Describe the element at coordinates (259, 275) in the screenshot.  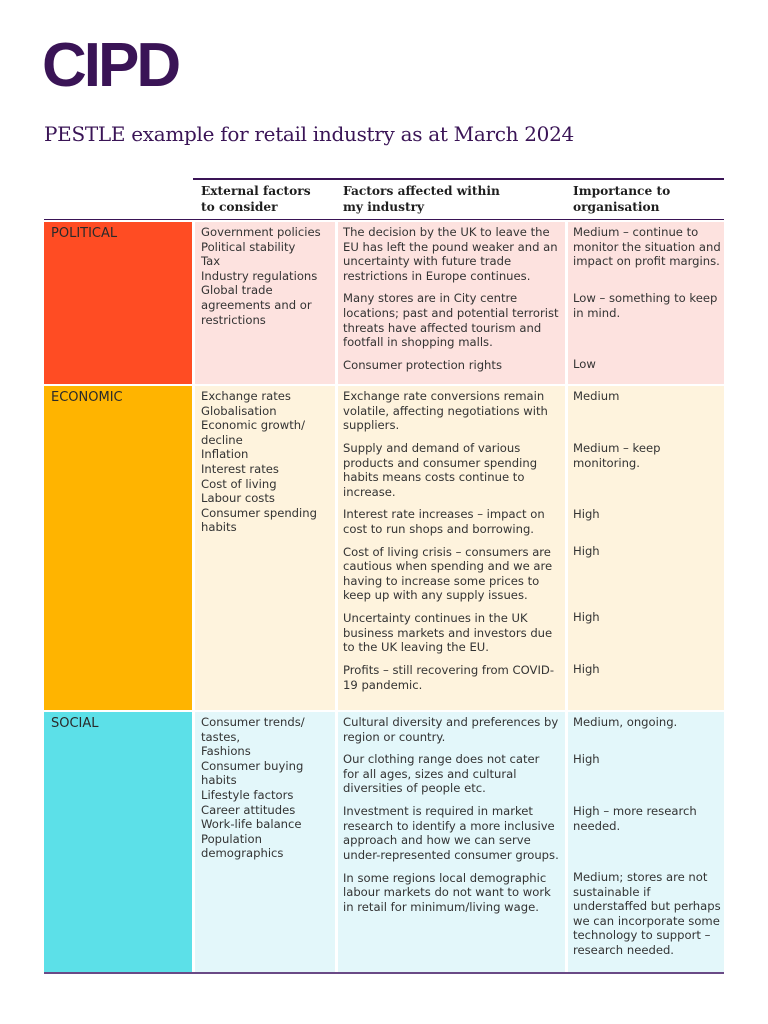
I see `external-factor: Industry regulations` at that location.